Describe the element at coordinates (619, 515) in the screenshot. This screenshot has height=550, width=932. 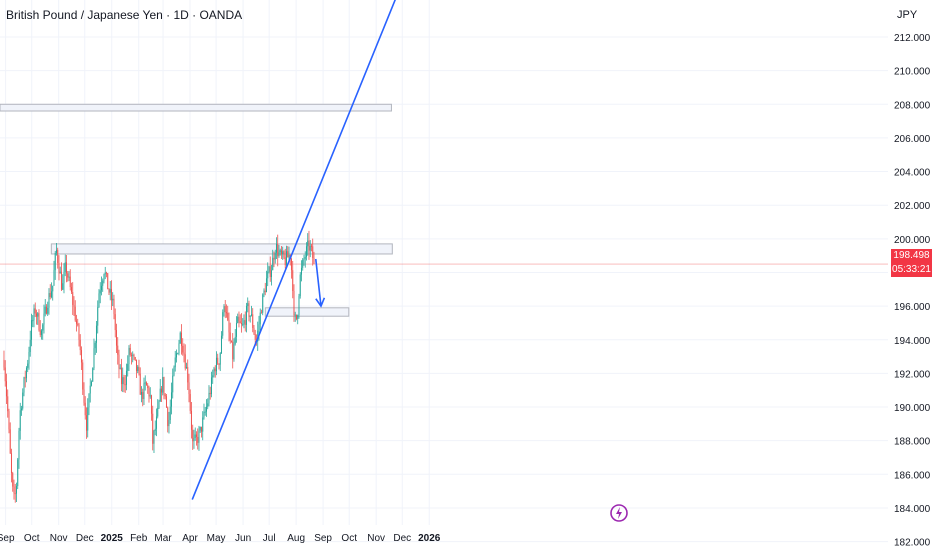
I see `lightning-bolt-icon` at that location.